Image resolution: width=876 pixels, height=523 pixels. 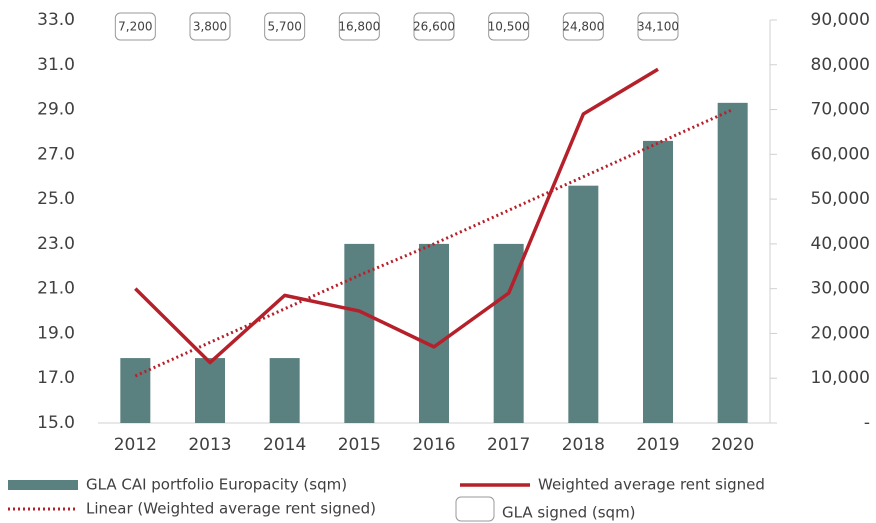 What do you see at coordinates (569, 513) in the screenshot?
I see `legend-label: GLA signed (sqm)` at bounding box center [569, 513].